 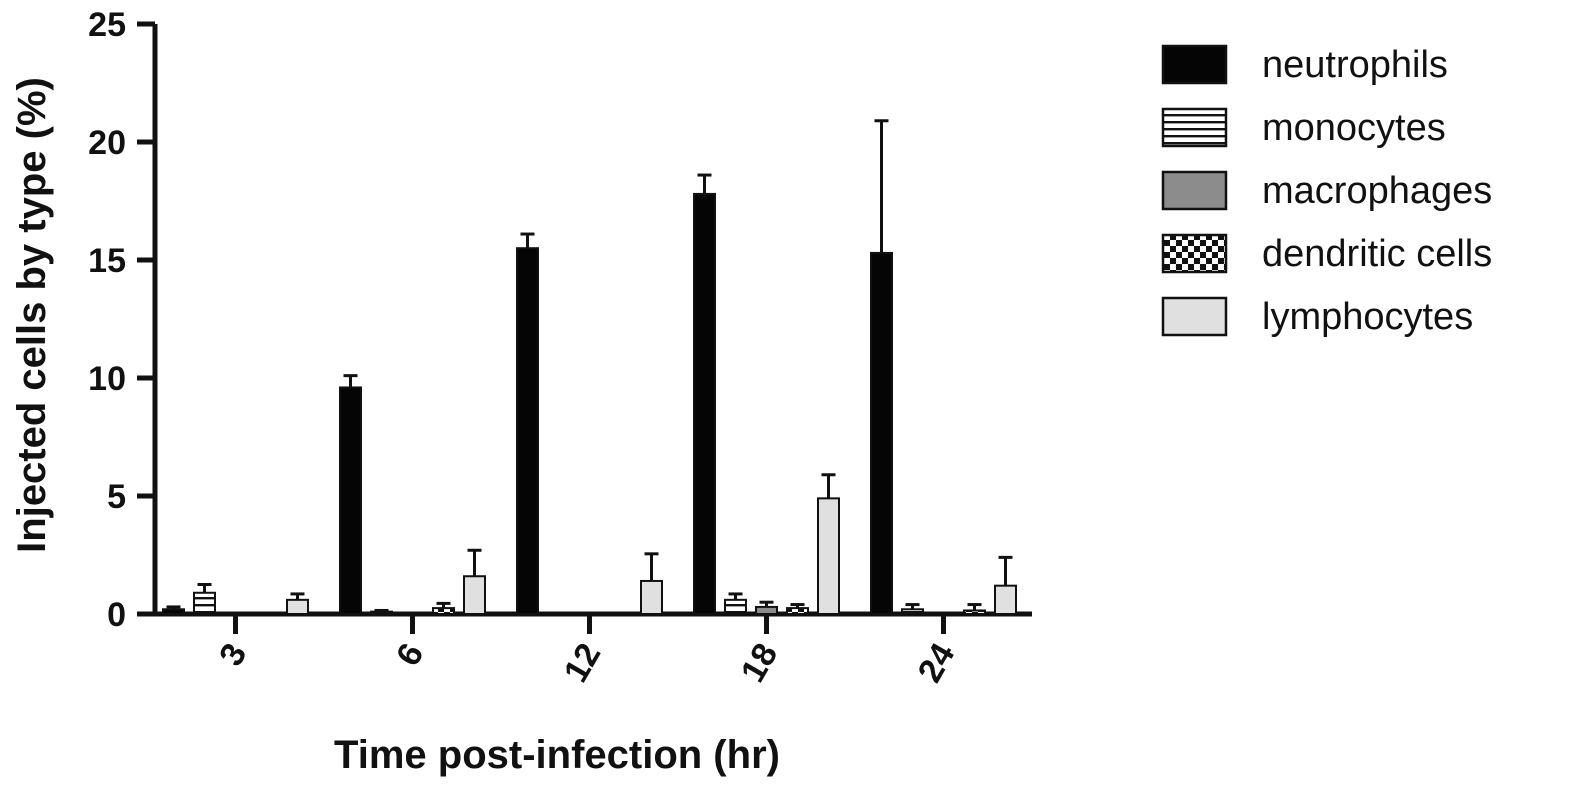 I want to click on y-tick-label: 0, so click(x=116, y=615).